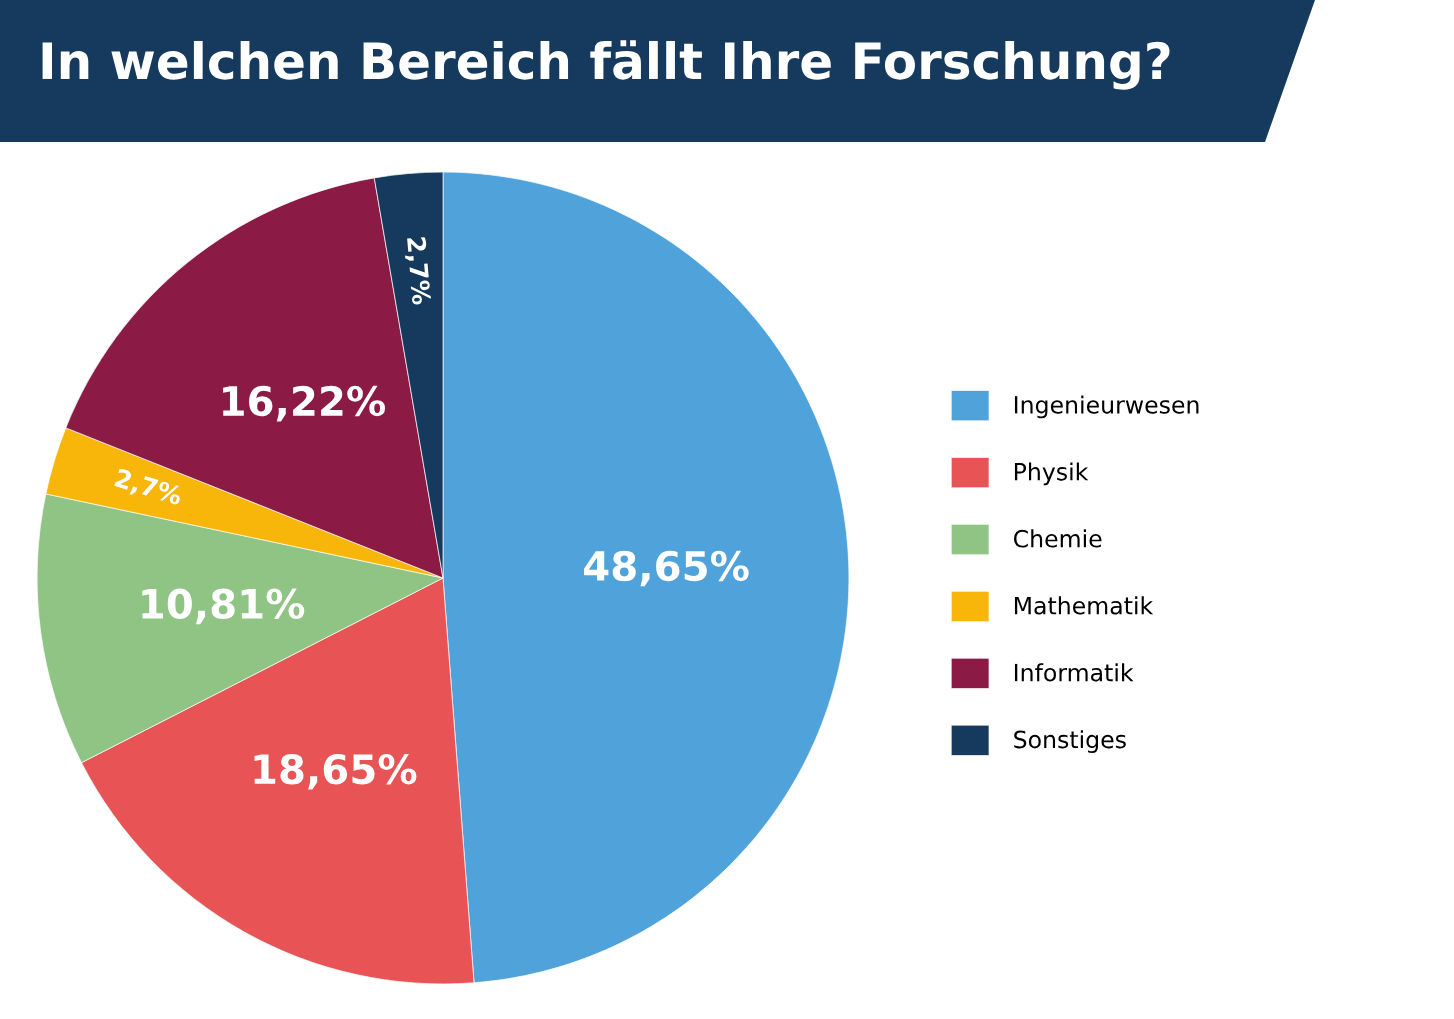 The image size is (1454, 1019). Describe the element at coordinates (1070, 741) in the screenshot. I see `legend-label: Sonstiges` at that location.